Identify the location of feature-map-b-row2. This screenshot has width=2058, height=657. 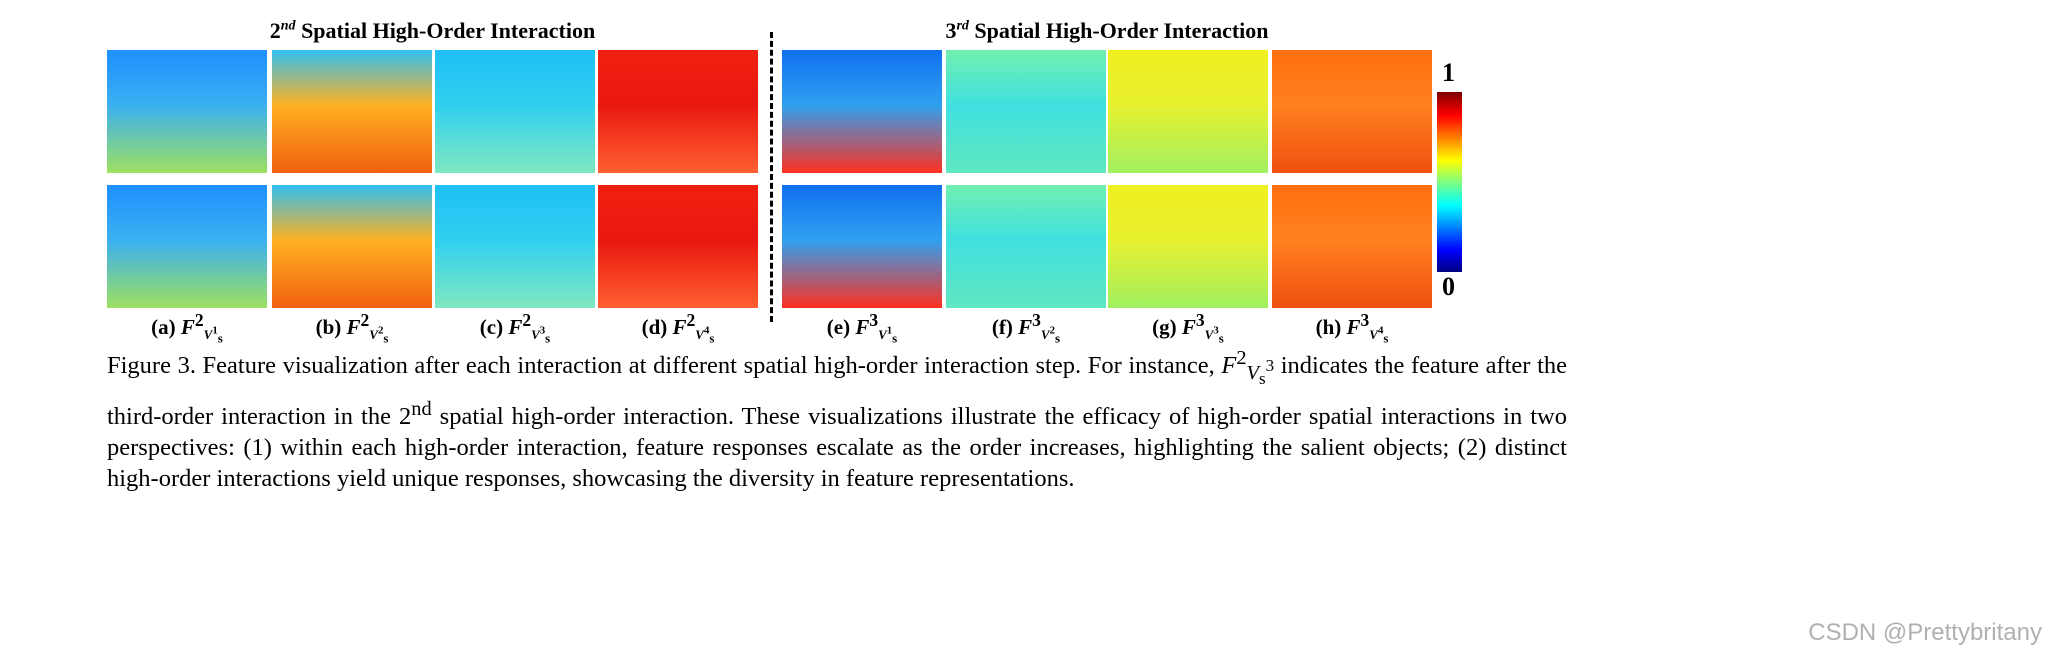
(352, 246).